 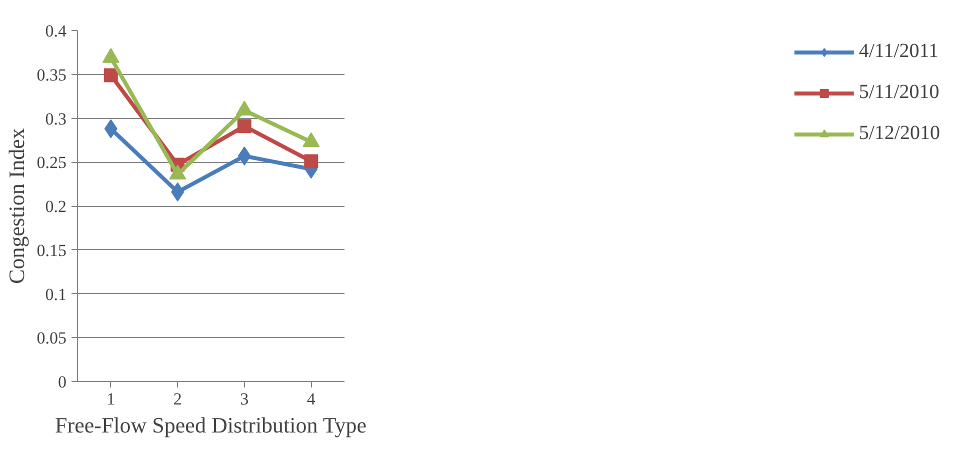 I want to click on legend-label: 5/12/2010, so click(x=899, y=133).